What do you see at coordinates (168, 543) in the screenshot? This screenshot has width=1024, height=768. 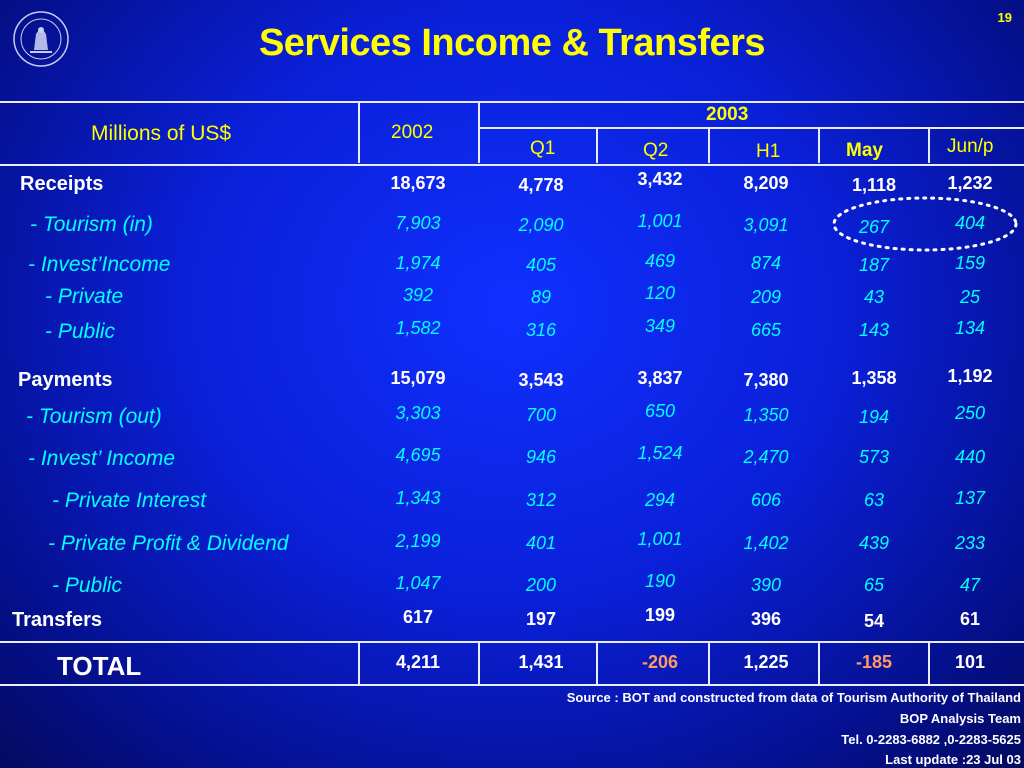 I see `row-label-private-profit: - Private Profit & Dividend` at bounding box center [168, 543].